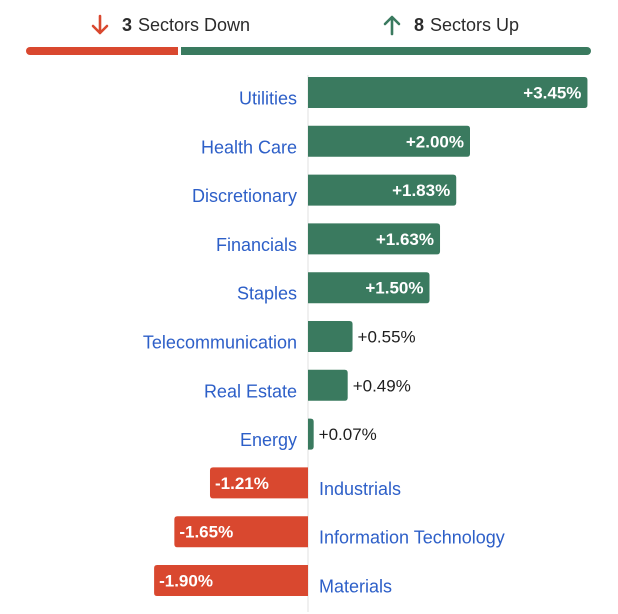  I want to click on category-label: Energy, so click(268, 440).